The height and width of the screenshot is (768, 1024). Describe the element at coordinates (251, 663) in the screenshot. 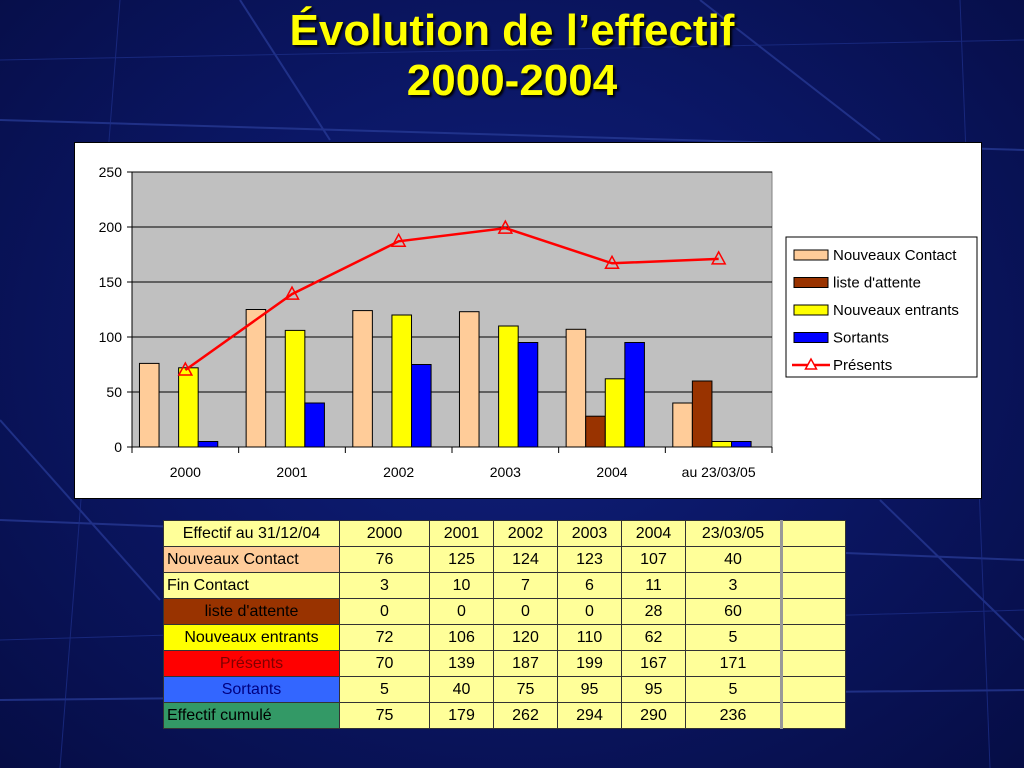

I see `table-row-label: Présents` at that location.